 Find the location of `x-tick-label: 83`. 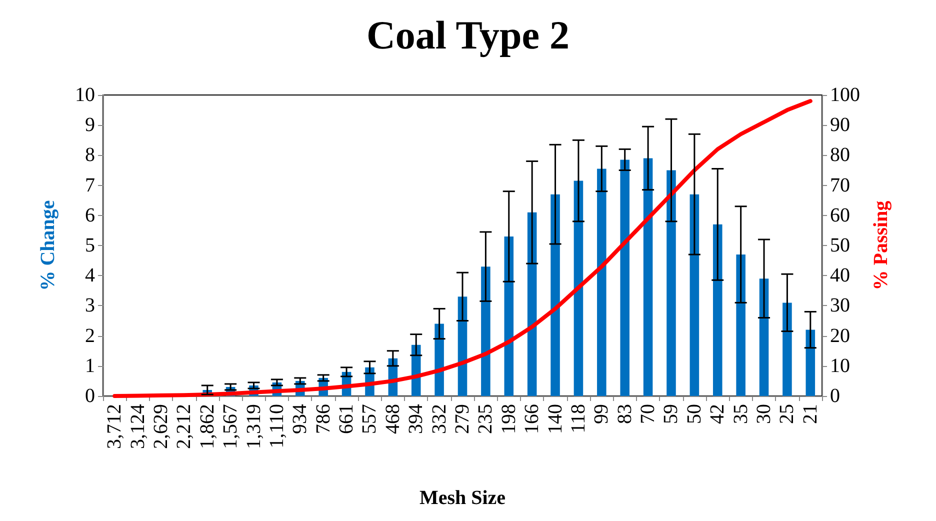

x-tick-label: 83 is located at coordinates (625, 414).